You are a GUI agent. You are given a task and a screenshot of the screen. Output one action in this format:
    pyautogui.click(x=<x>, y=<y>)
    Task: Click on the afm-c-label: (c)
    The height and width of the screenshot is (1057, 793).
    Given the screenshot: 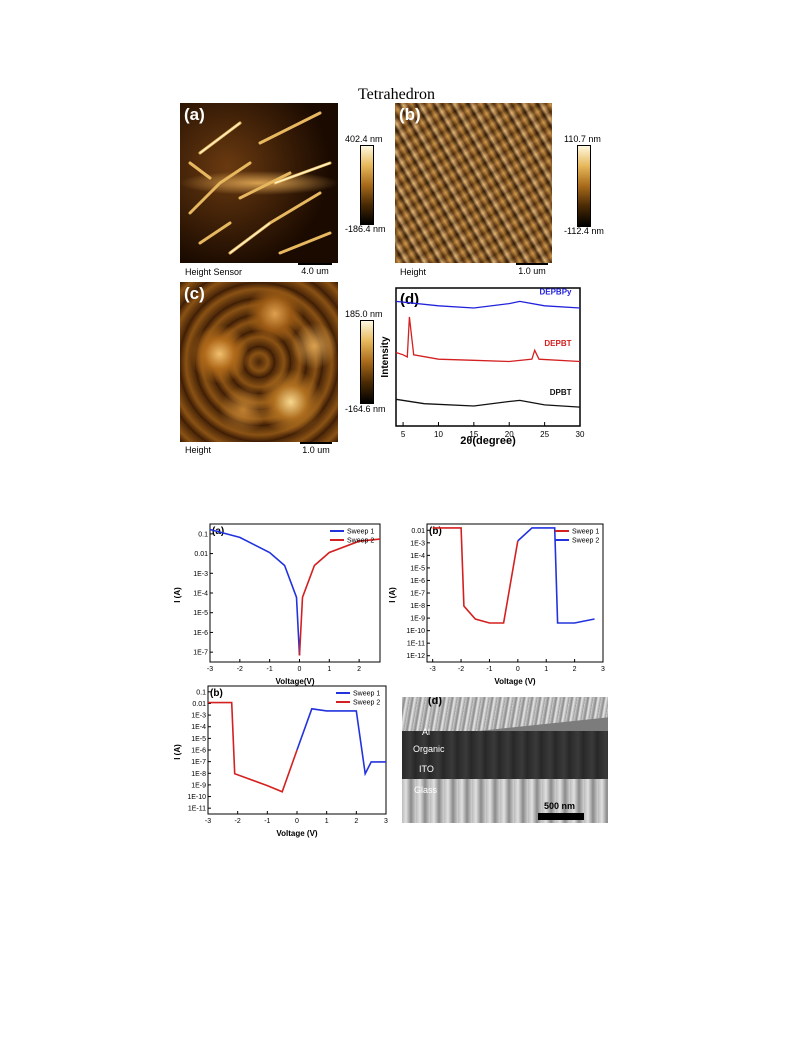 What is the action you would take?
    pyautogui.click(x=194, y=293)
    